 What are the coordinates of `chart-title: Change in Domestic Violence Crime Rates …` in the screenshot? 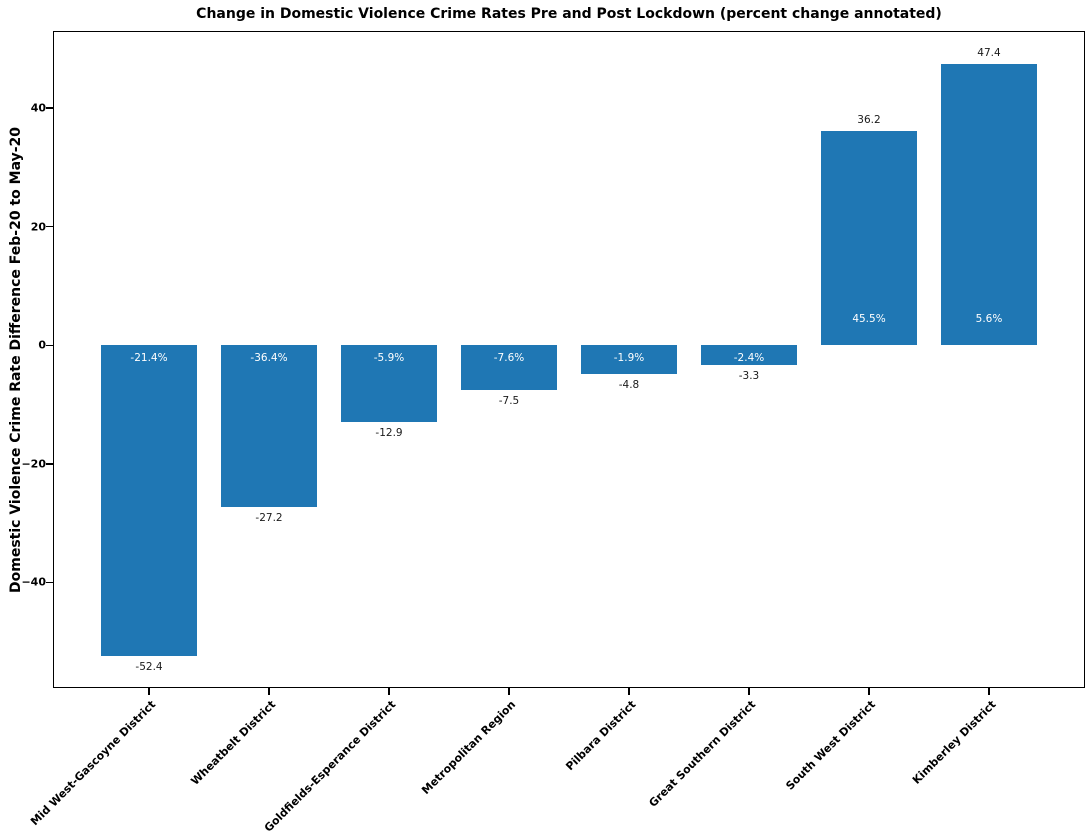 It's located at (569, 14).